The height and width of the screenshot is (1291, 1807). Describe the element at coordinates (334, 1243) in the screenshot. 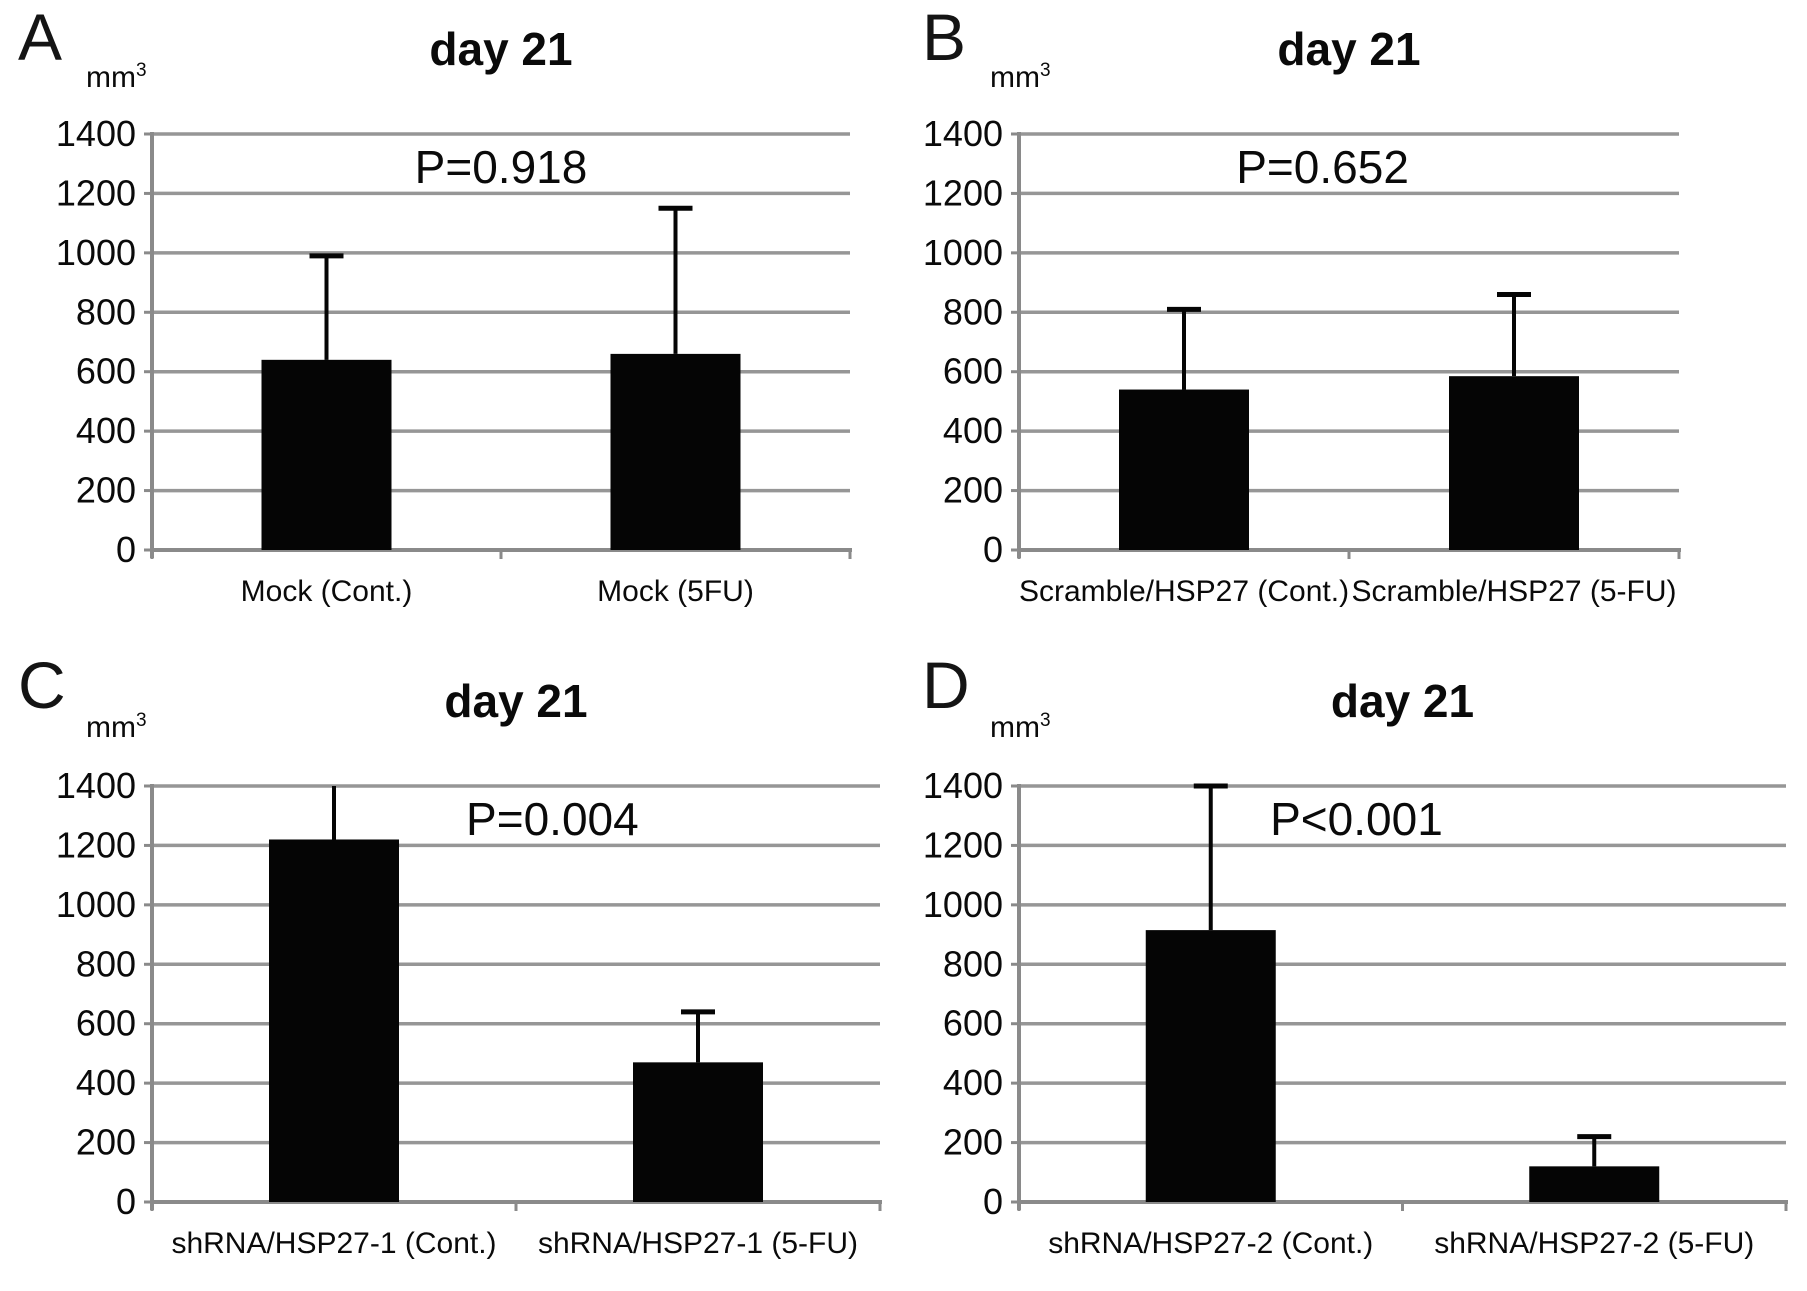

I see `category-label: shRNA/HSP27-1 (Cont.)` at that location.